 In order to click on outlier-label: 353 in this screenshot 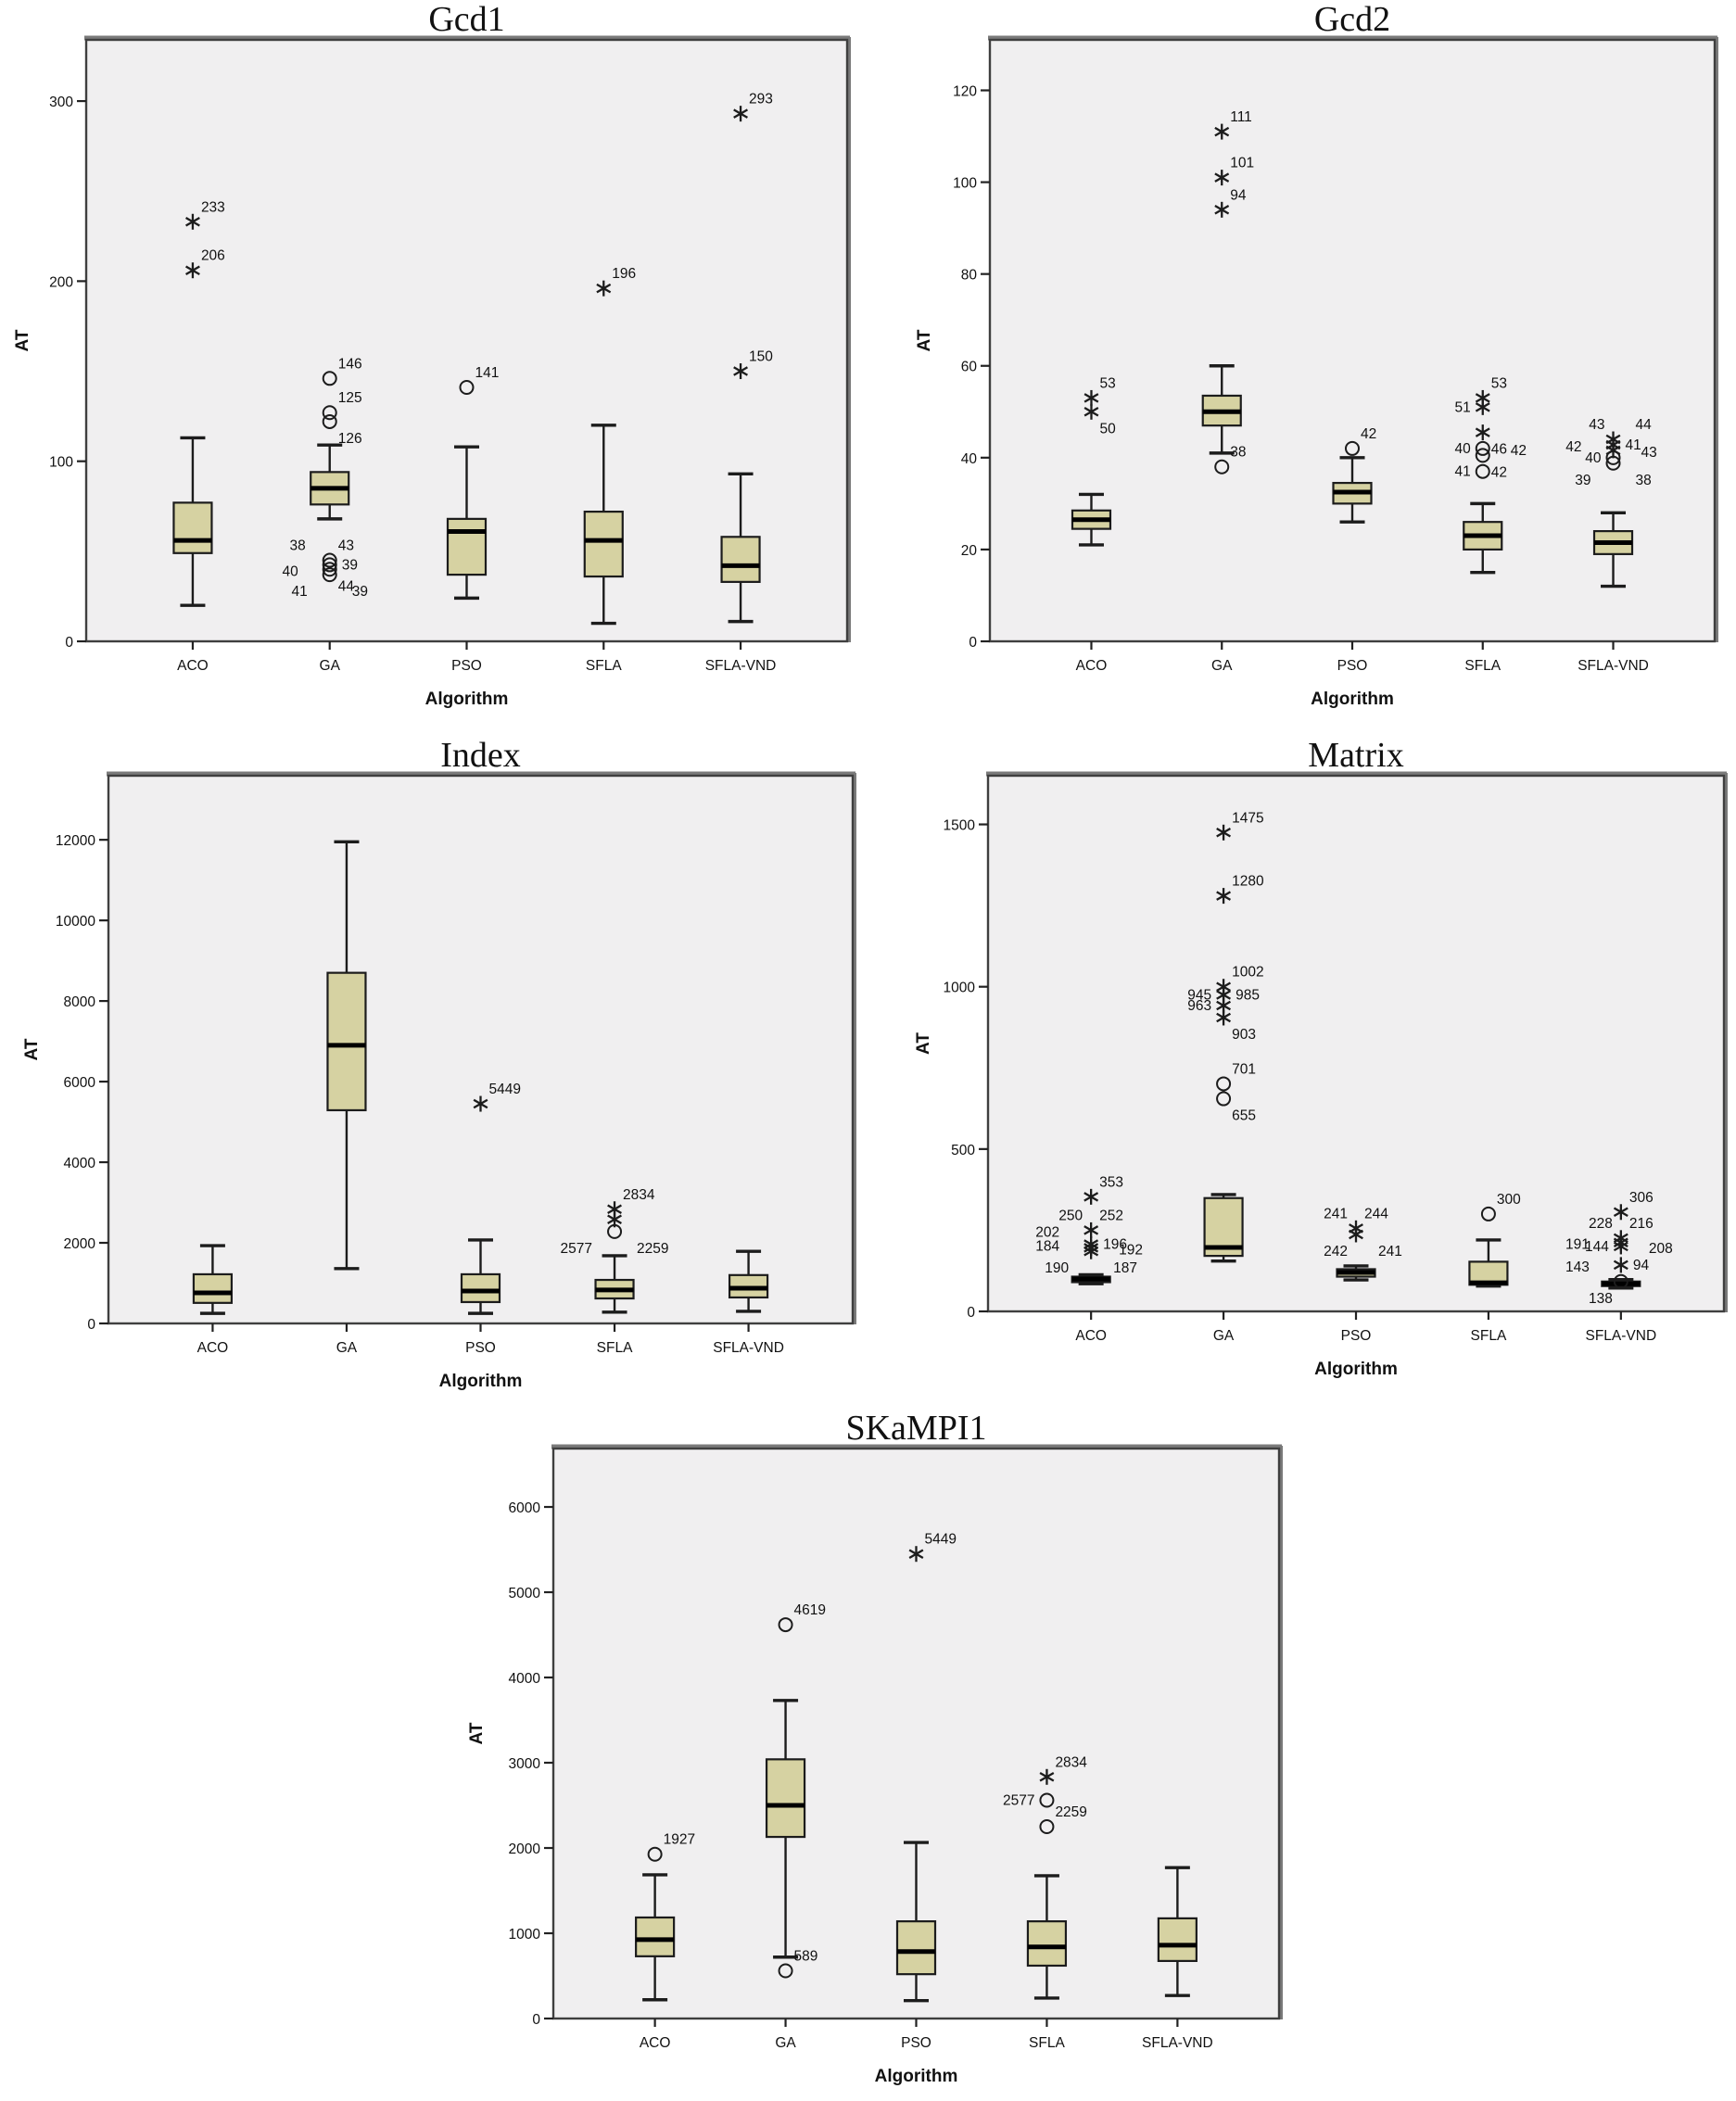, I will do `click(1111, 1182)`.